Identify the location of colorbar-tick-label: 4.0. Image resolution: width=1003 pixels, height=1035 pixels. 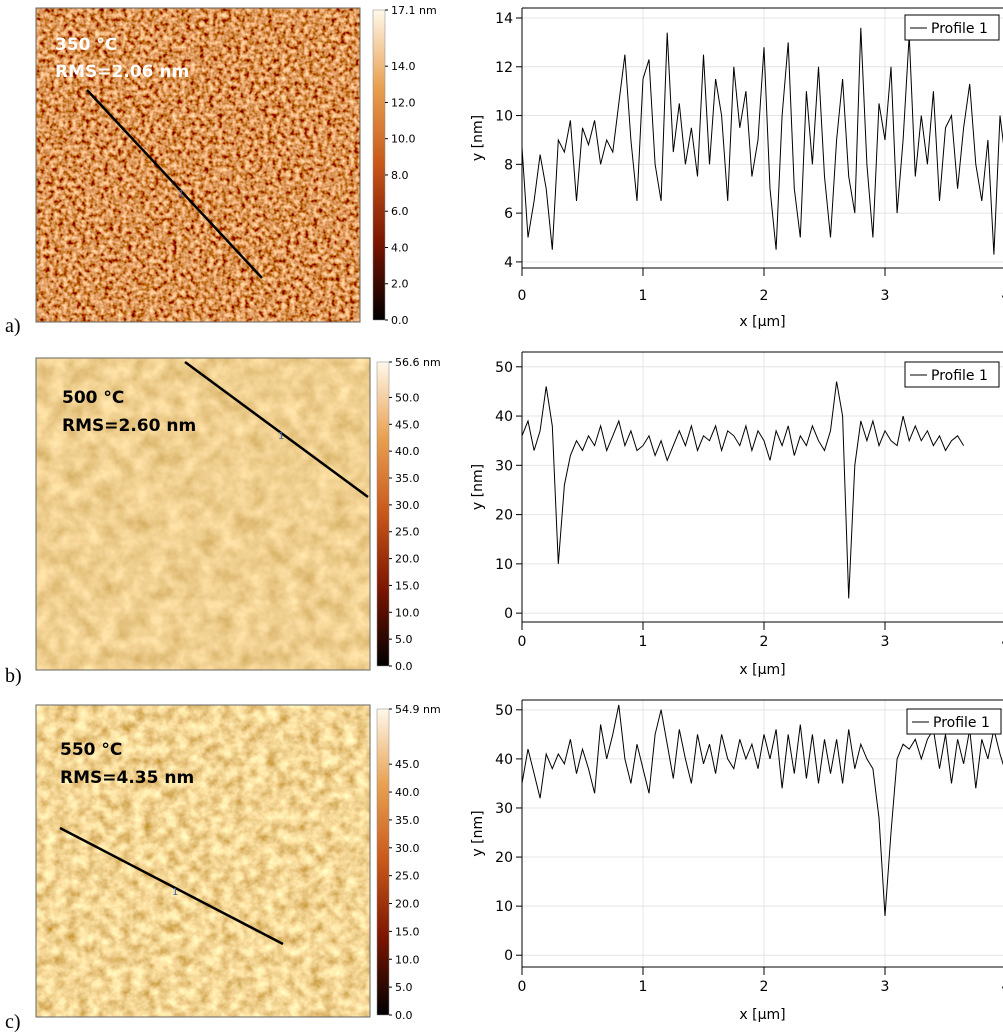
(400, 247).